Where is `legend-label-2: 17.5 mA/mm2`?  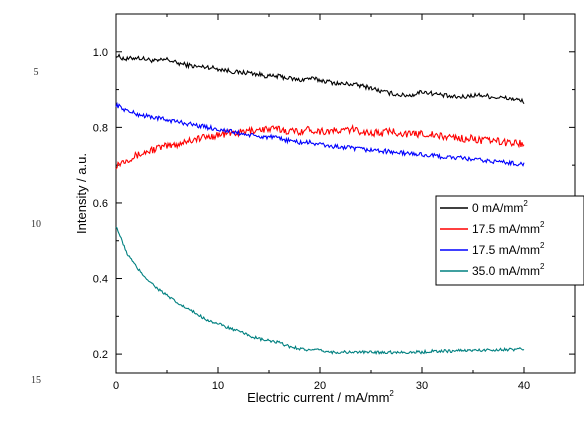 legend-label-2: 17.5 mA/mm2 is located at coordinates (508, 249).